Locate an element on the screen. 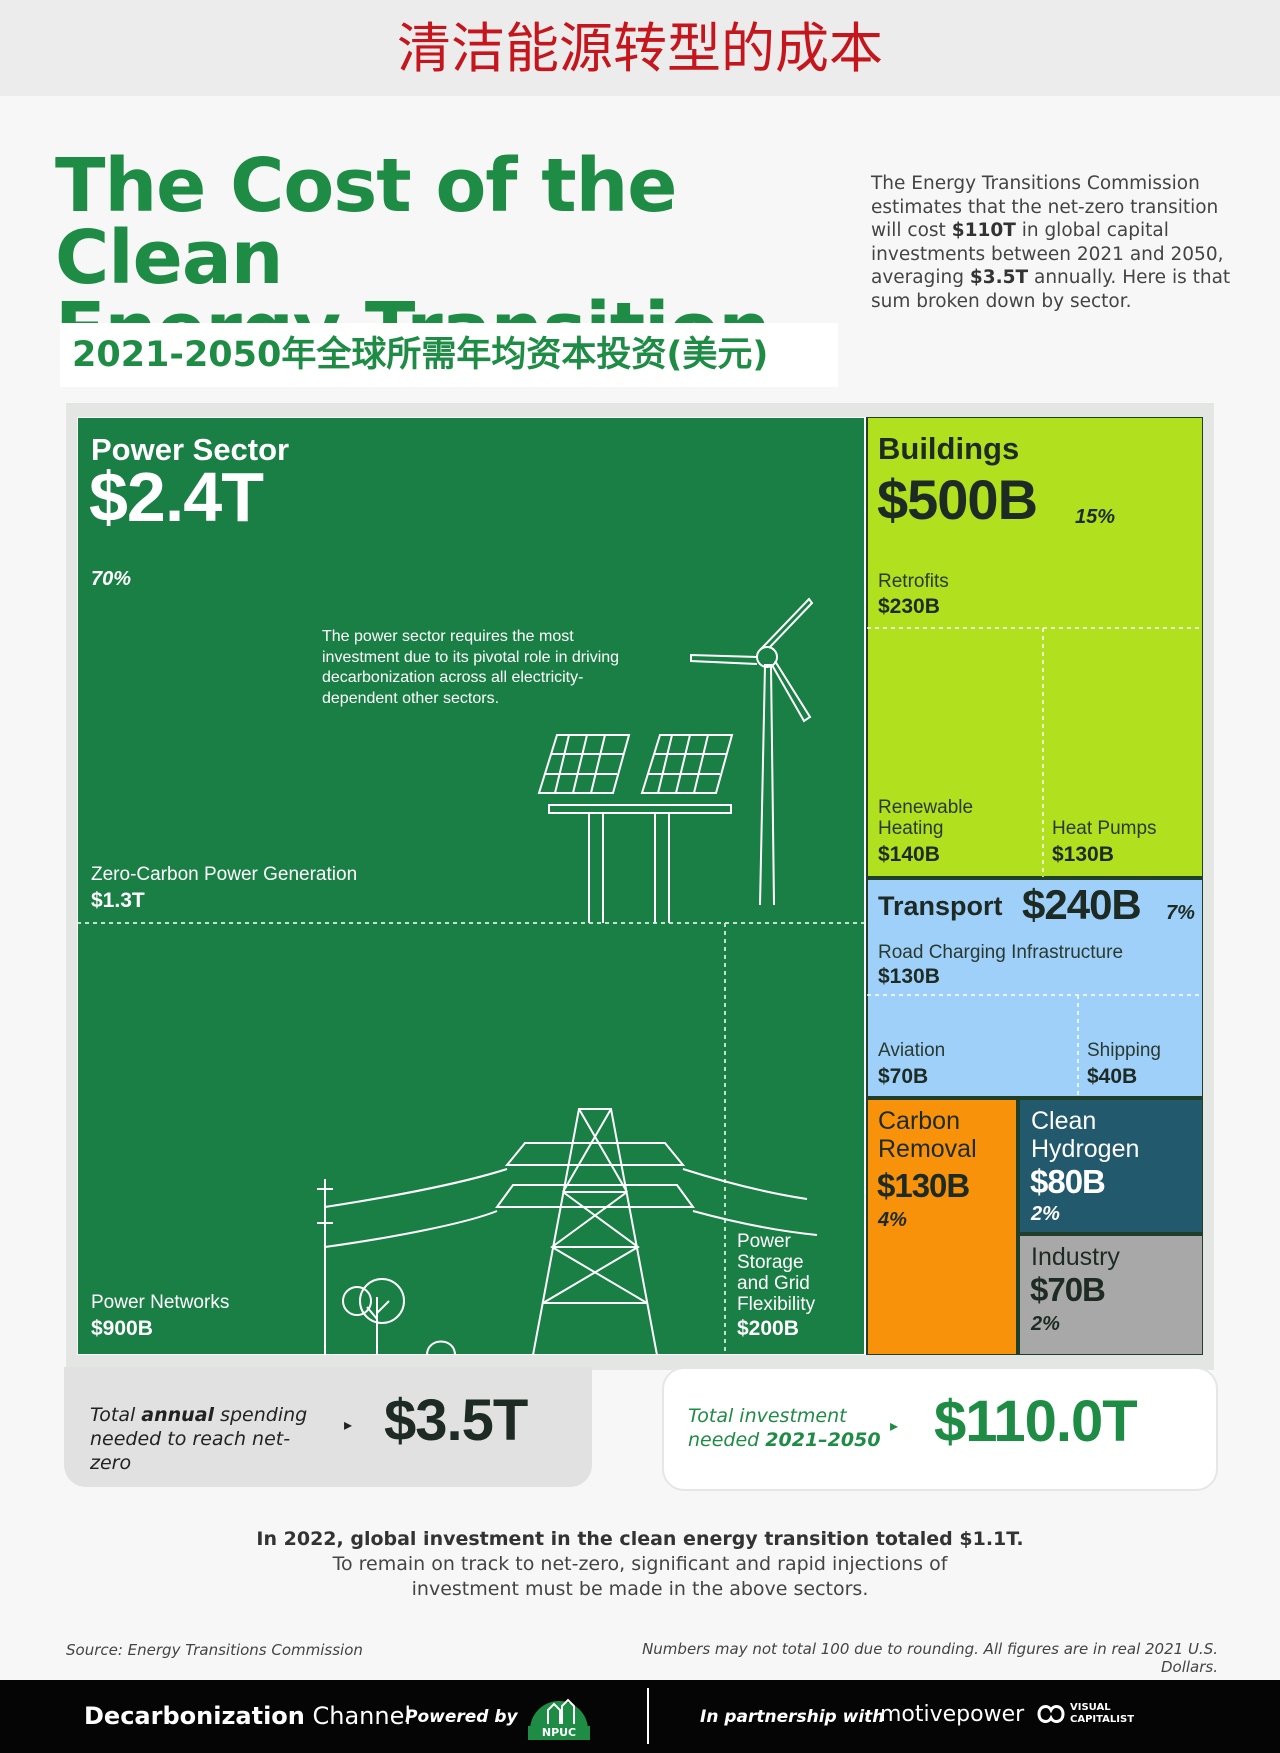  investment-label-line1: Total investment is located at coordinates (767, 1416).